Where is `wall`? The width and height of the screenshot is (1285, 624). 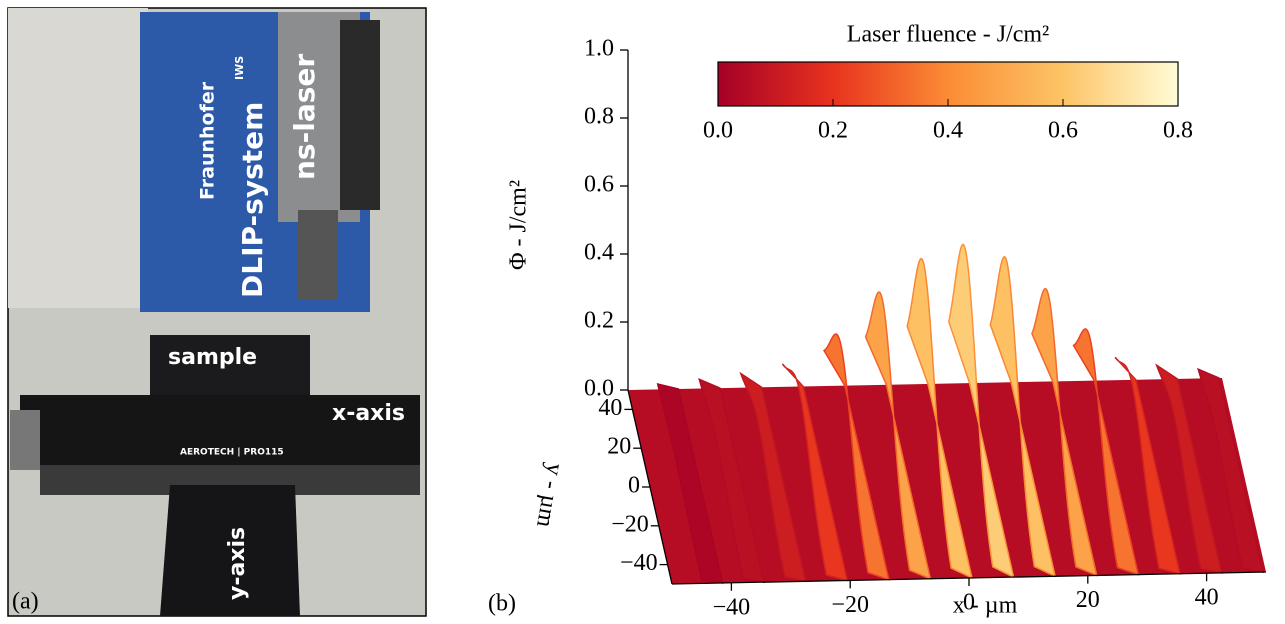
wall is located at coordinates (78, 158).